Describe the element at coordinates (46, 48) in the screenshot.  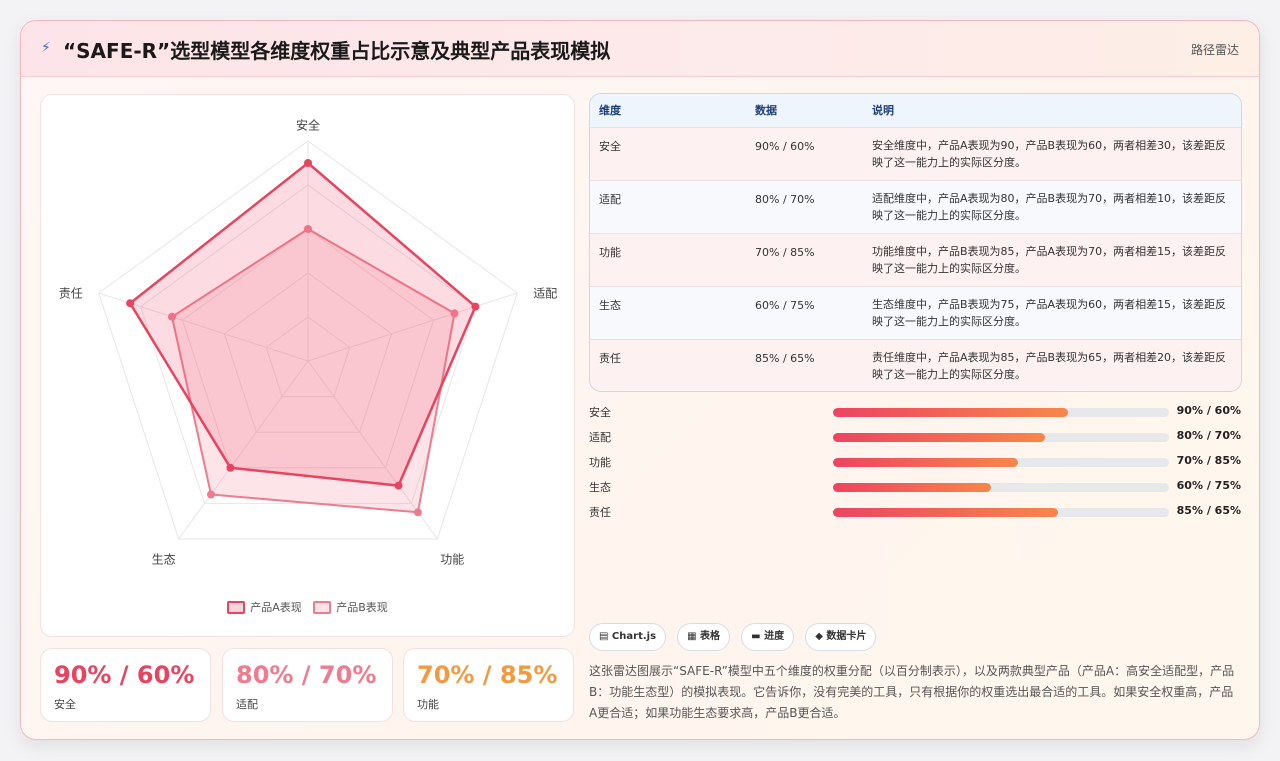
I see `lightning-icon: ⚡` at that location.